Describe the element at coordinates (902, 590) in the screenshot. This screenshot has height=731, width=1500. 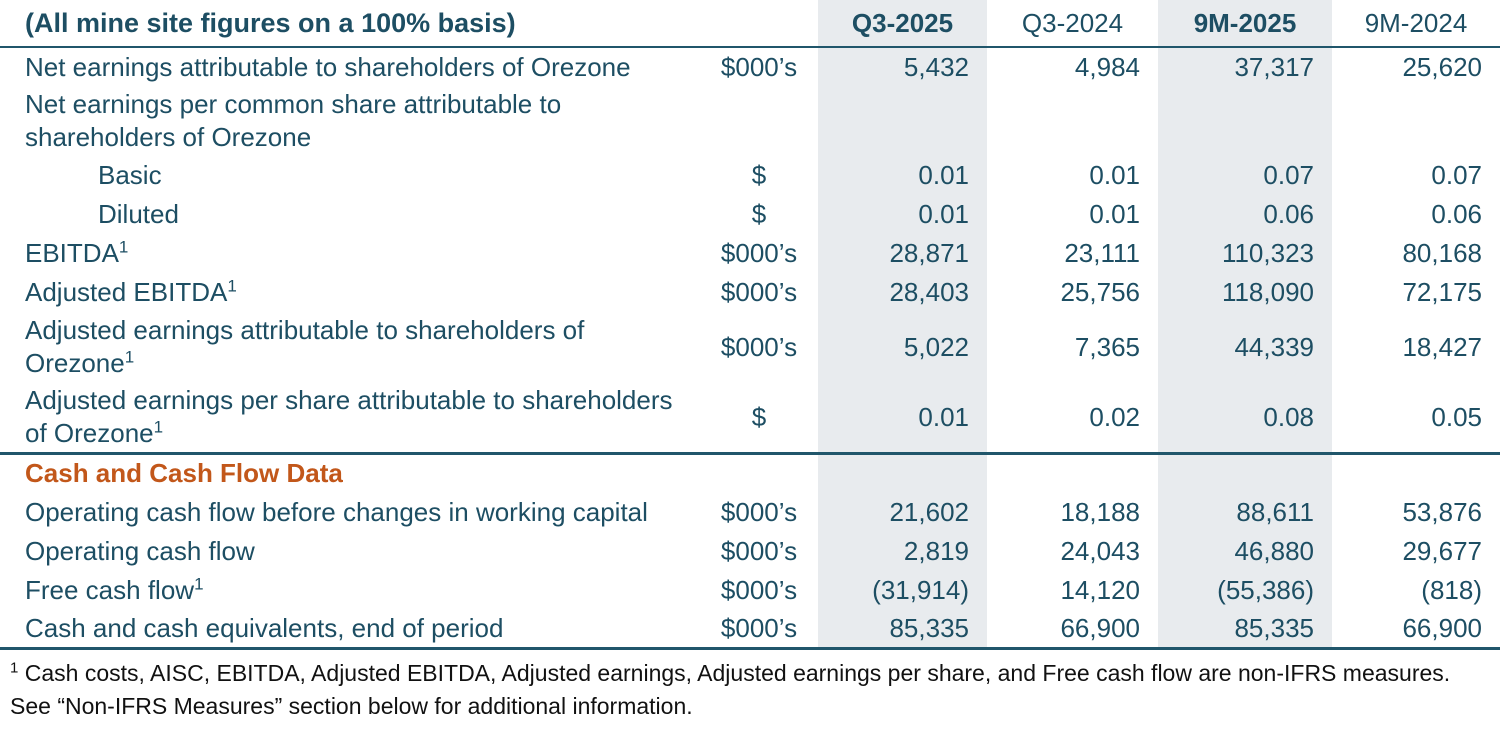
I see `value-cell: (31,914)` at that location.